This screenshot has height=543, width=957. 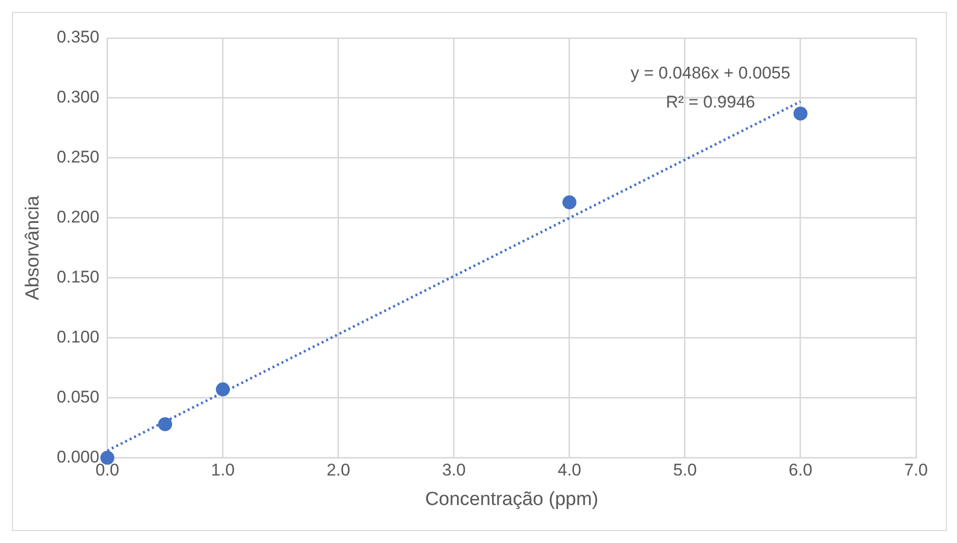 What do you see at coordinates (800, 470) in the screenshot?
I see `x-tick-label: 6.0` at bounding box center [800, 470].